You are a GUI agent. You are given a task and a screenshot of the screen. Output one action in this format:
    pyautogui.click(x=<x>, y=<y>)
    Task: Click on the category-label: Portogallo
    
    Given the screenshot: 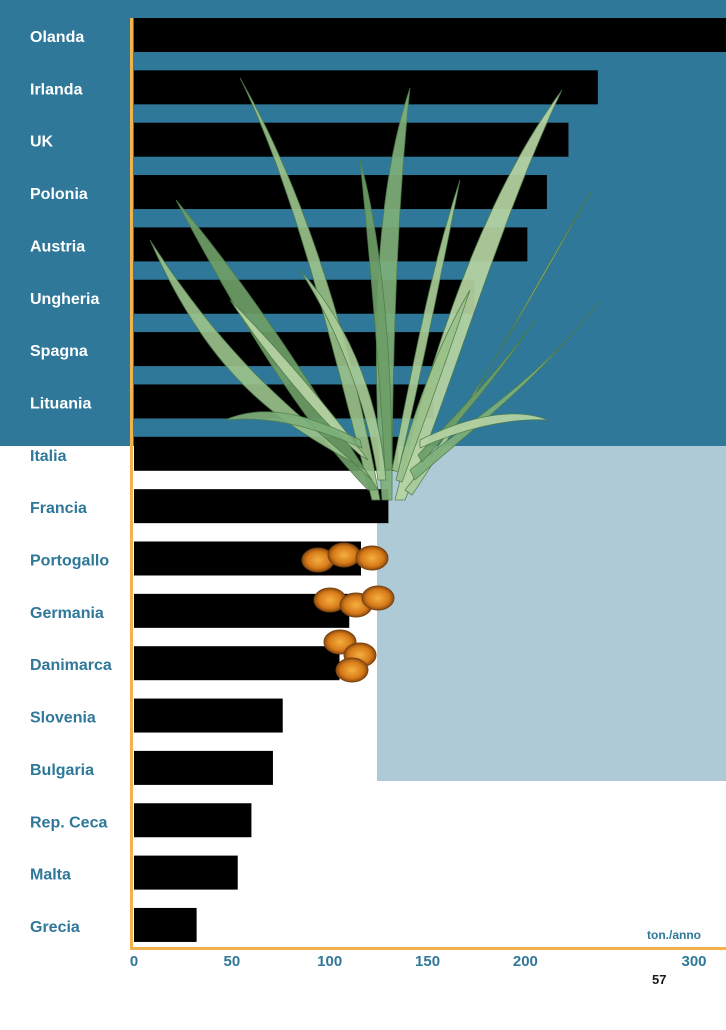 What is the action you would take?
    pyautogui.click(x=69, y=561)
    